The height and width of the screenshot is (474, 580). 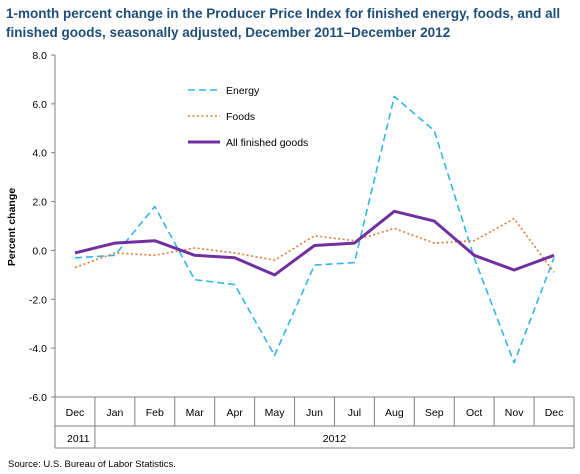 What do you see at coordinates (78, 439) in the screenshot?
I see `year-label: 2011` at bounding box center [78, 439].